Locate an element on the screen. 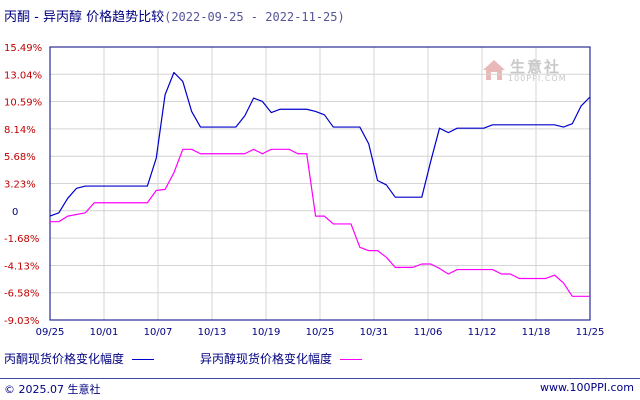 The width and height of the screenshot is (640, 400). y-tick-label: -9.03% is located at coordinates (21, 321).